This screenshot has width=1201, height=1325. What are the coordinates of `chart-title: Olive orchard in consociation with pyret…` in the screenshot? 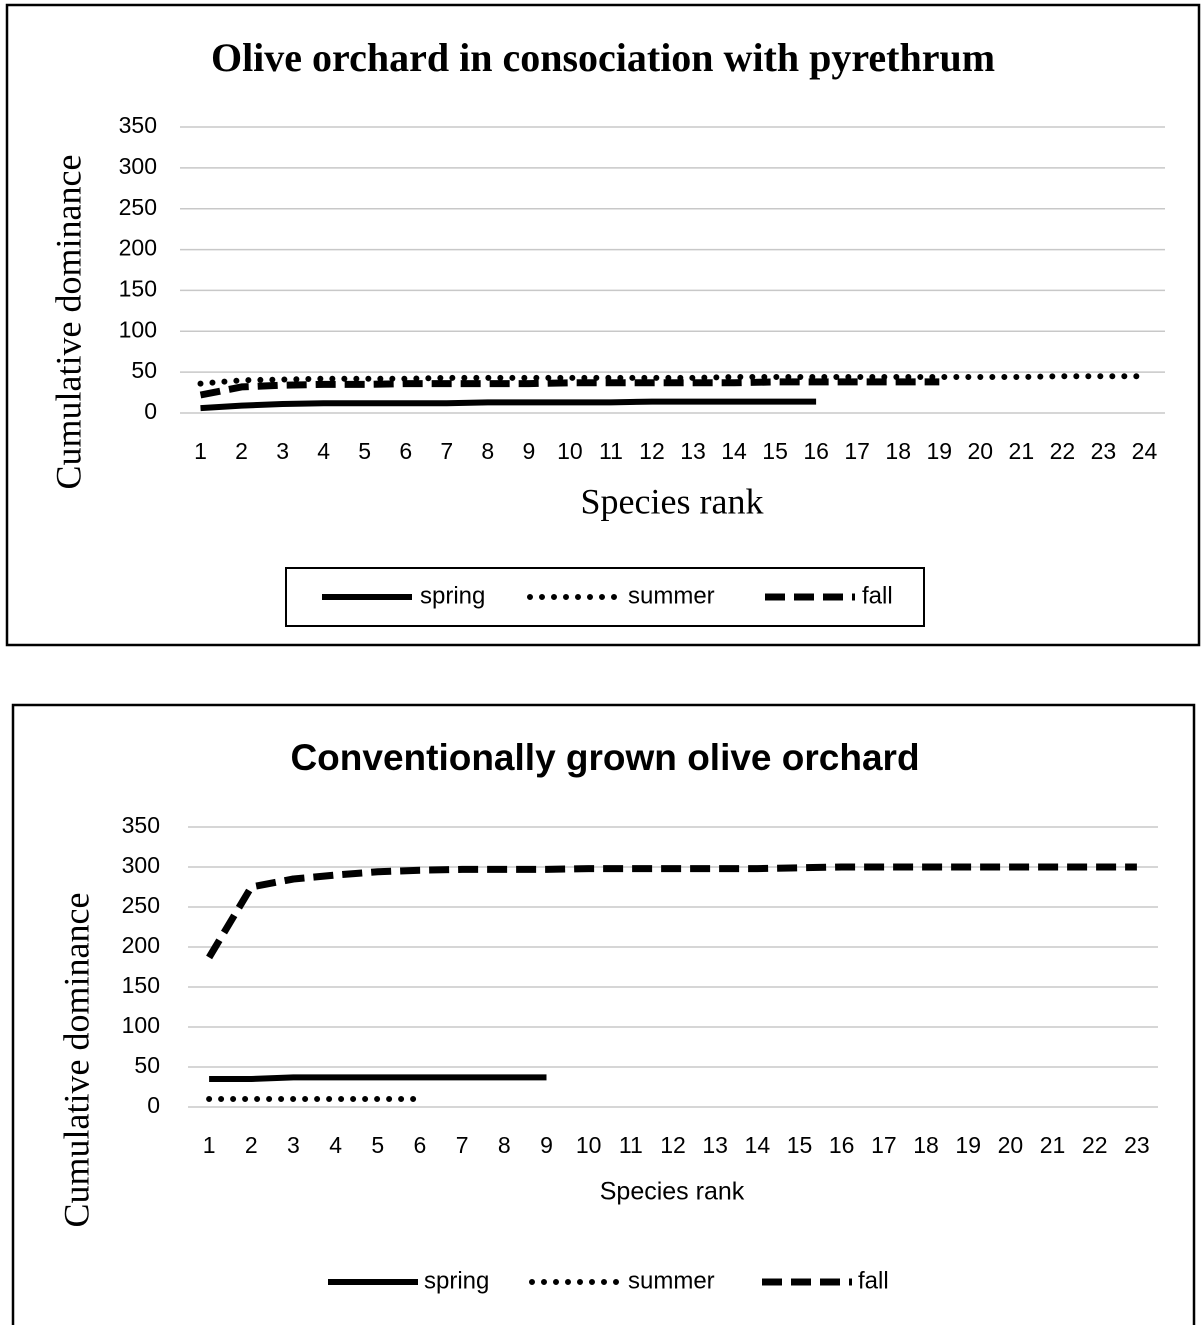 It's located at (603, 57).